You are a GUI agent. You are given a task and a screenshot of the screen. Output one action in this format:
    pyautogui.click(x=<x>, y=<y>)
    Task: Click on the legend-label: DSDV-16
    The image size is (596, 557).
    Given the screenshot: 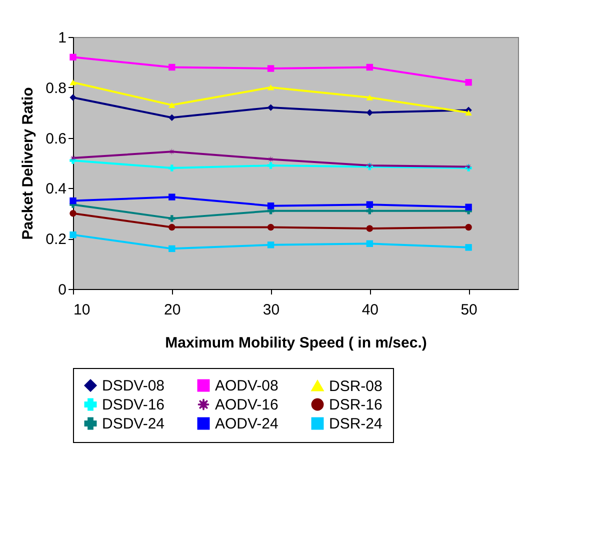 What is the action you would take?
    pyautogui.click(x=133, y=405)
    